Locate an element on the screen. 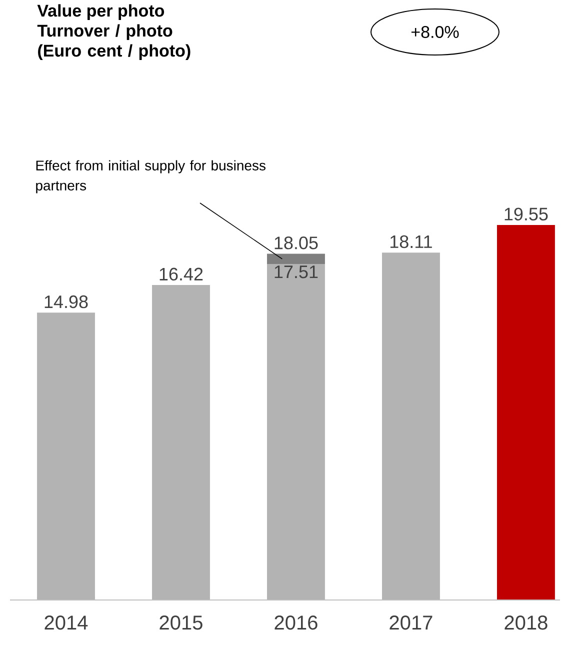 The image size is (568, 651). x-tick-label: 2016 is located at coordinates (296, 623).